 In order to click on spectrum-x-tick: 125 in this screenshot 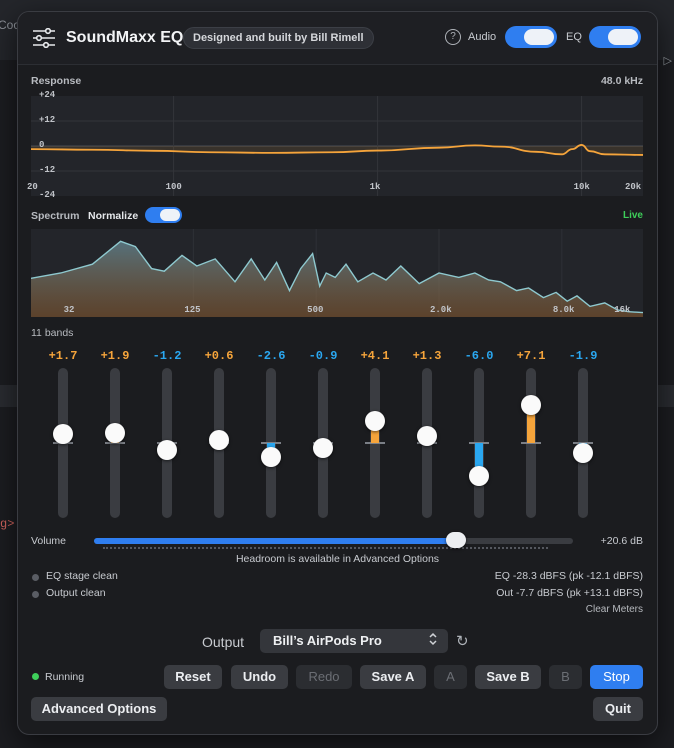, I will do `click(192, 310)`.